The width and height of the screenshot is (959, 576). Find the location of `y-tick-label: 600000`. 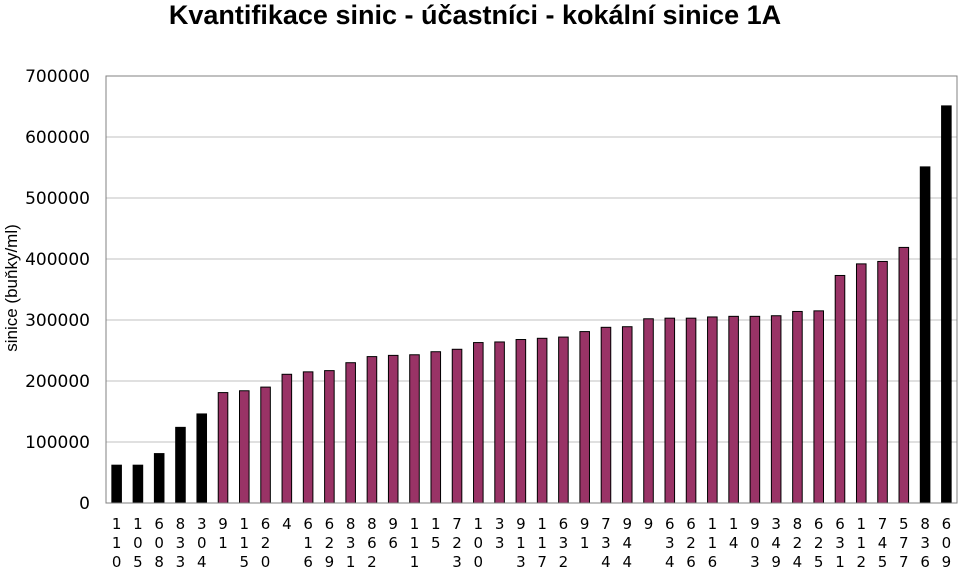

y-tick-label: 600000 is located at coordinates (57, 138).